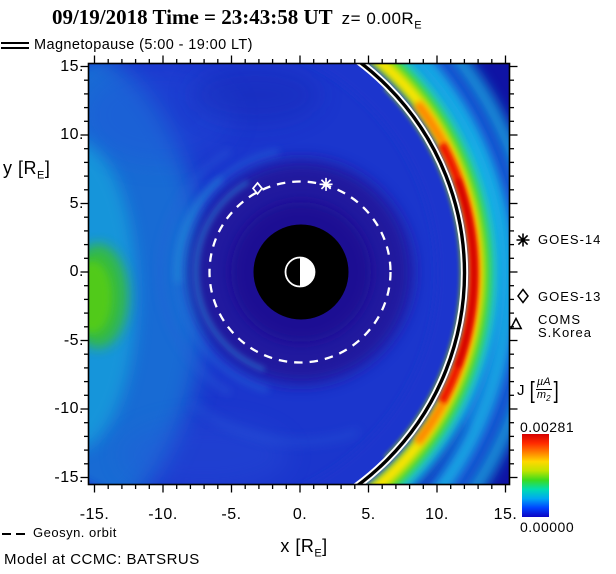 Image resolution: width=616 pixels, height=574 pixels. Describe the element at coordinates (27, 170) in the screenshot. I see `y-axis-label: y [RE]` at that location.